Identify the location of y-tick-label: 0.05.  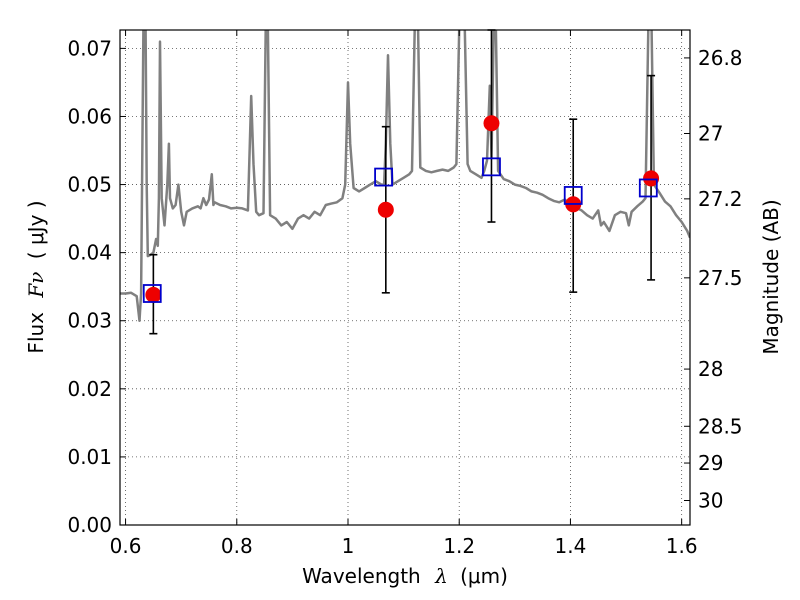
(89, 185).